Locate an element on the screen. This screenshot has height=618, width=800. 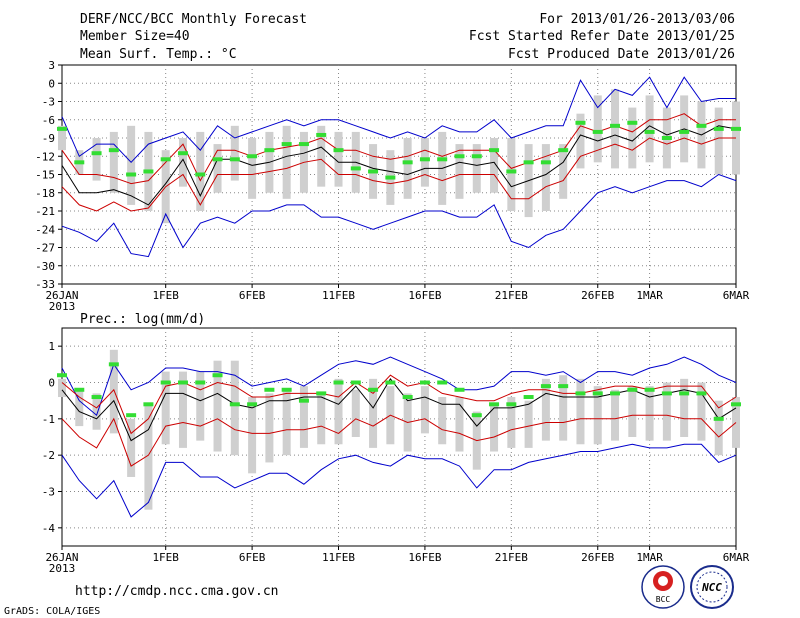
produced-date-label: Fcst Produced Date 2013/01/26 is located at coordinates (621, 54).